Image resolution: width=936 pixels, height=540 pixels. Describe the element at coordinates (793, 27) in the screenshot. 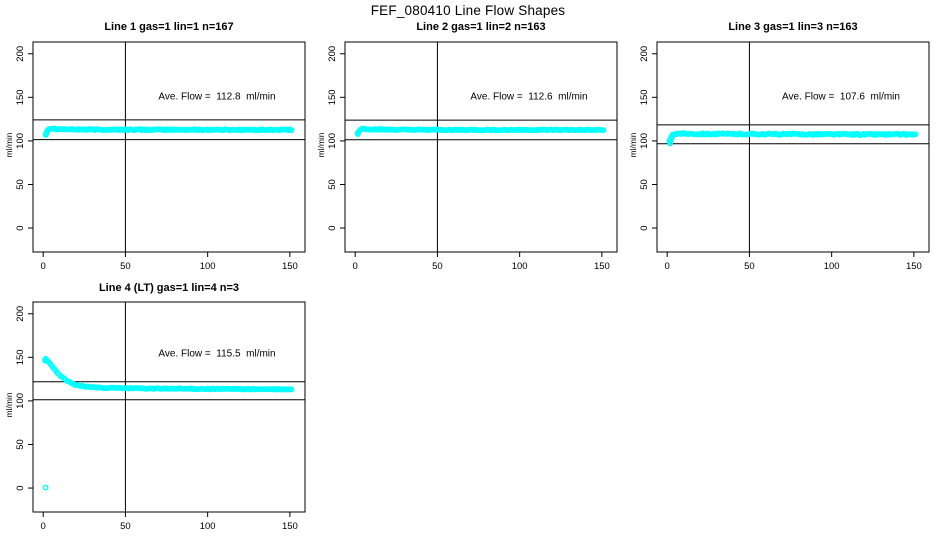

I see `panel3-title: Line 3 gas=1 lin=3 n=163` at that location.